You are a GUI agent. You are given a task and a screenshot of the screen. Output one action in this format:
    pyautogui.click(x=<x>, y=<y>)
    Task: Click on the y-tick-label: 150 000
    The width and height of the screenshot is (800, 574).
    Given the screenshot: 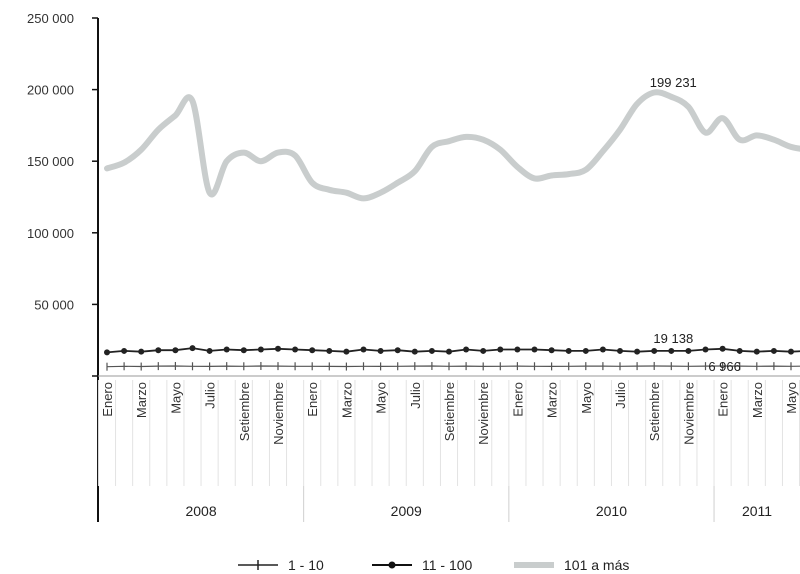 What is the action you would take?
    pyautogui.click(x=50, y=161)
    